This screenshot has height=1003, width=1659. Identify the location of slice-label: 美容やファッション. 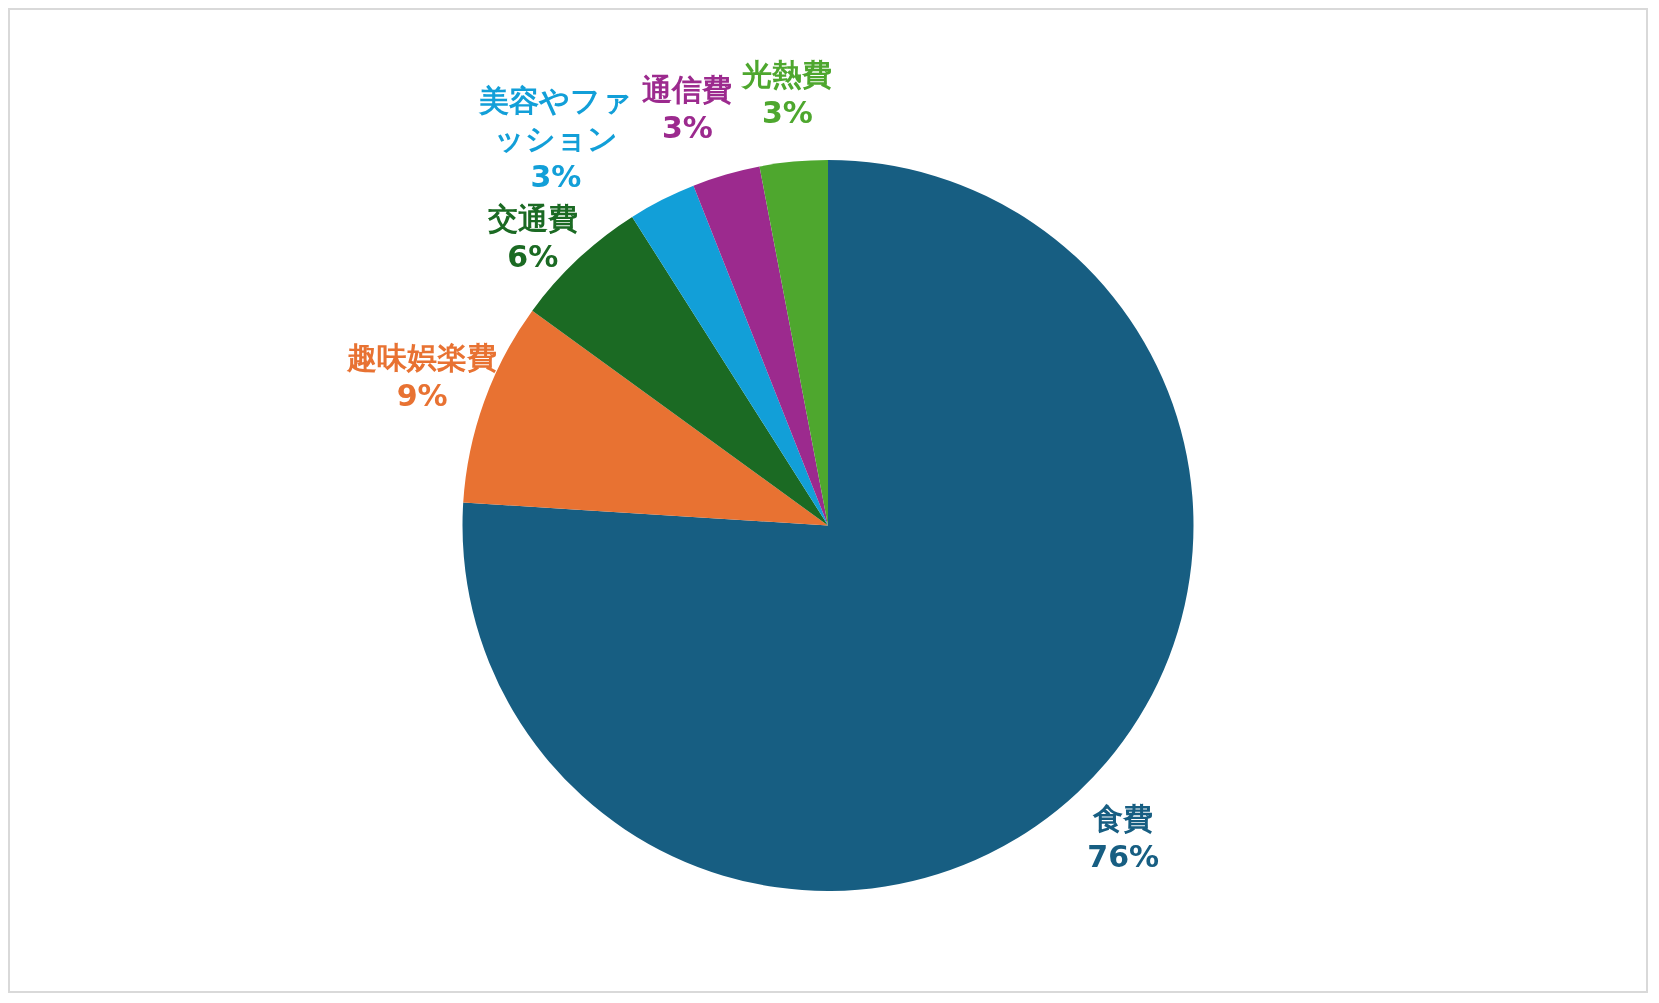
(555, 120).